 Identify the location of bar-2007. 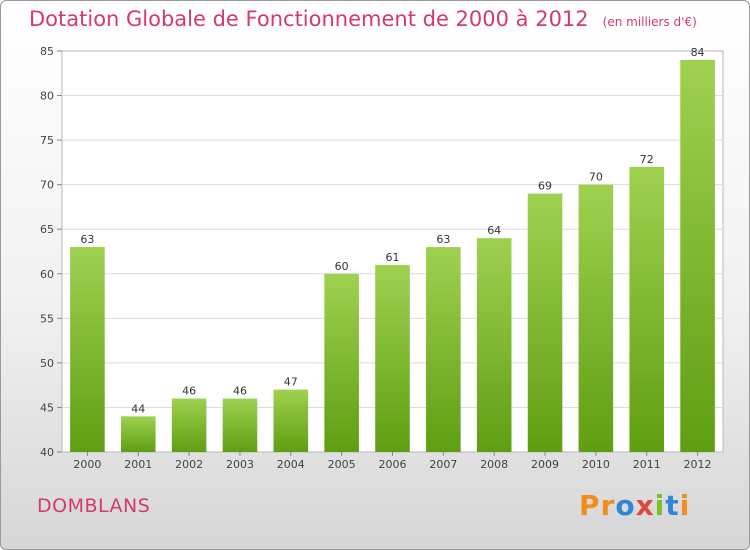
(443, 349).